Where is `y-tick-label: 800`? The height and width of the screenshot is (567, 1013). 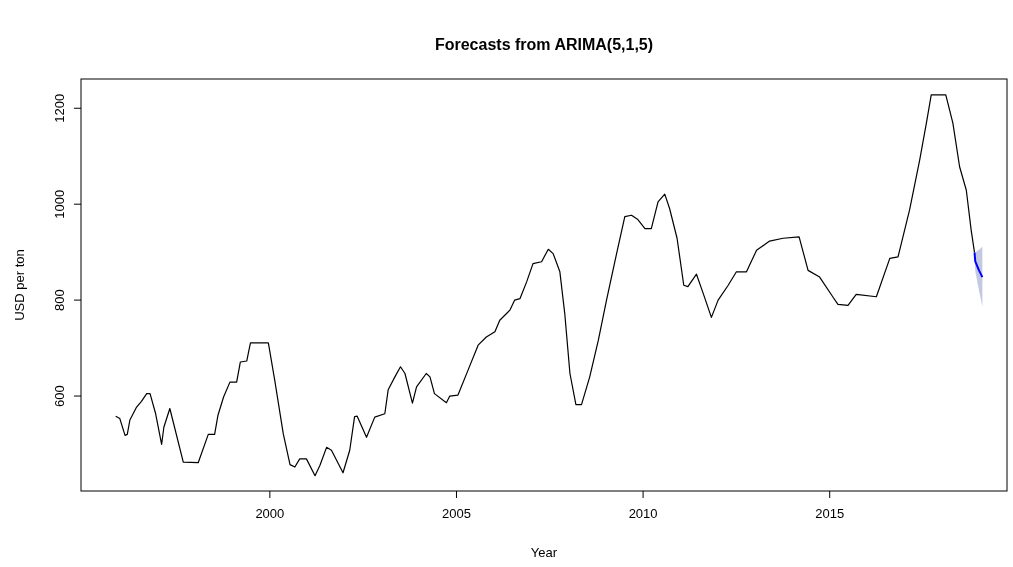
y-tick-label: 800 is located at coordinates (59, 300).